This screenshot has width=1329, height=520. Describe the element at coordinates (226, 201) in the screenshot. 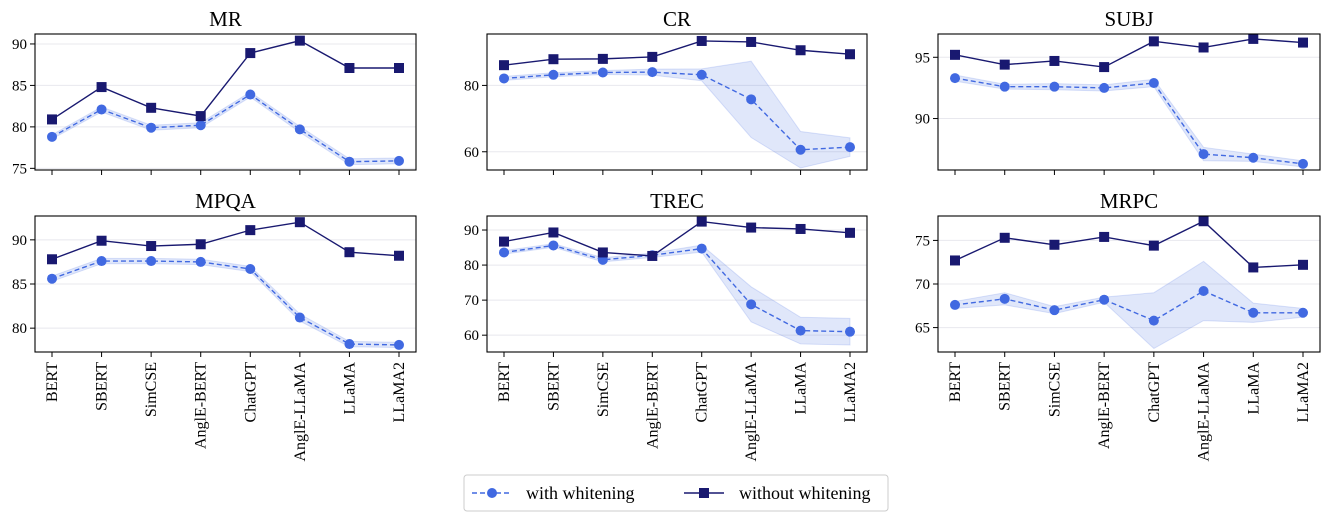

I see `panel-title: MPQA` at that location.